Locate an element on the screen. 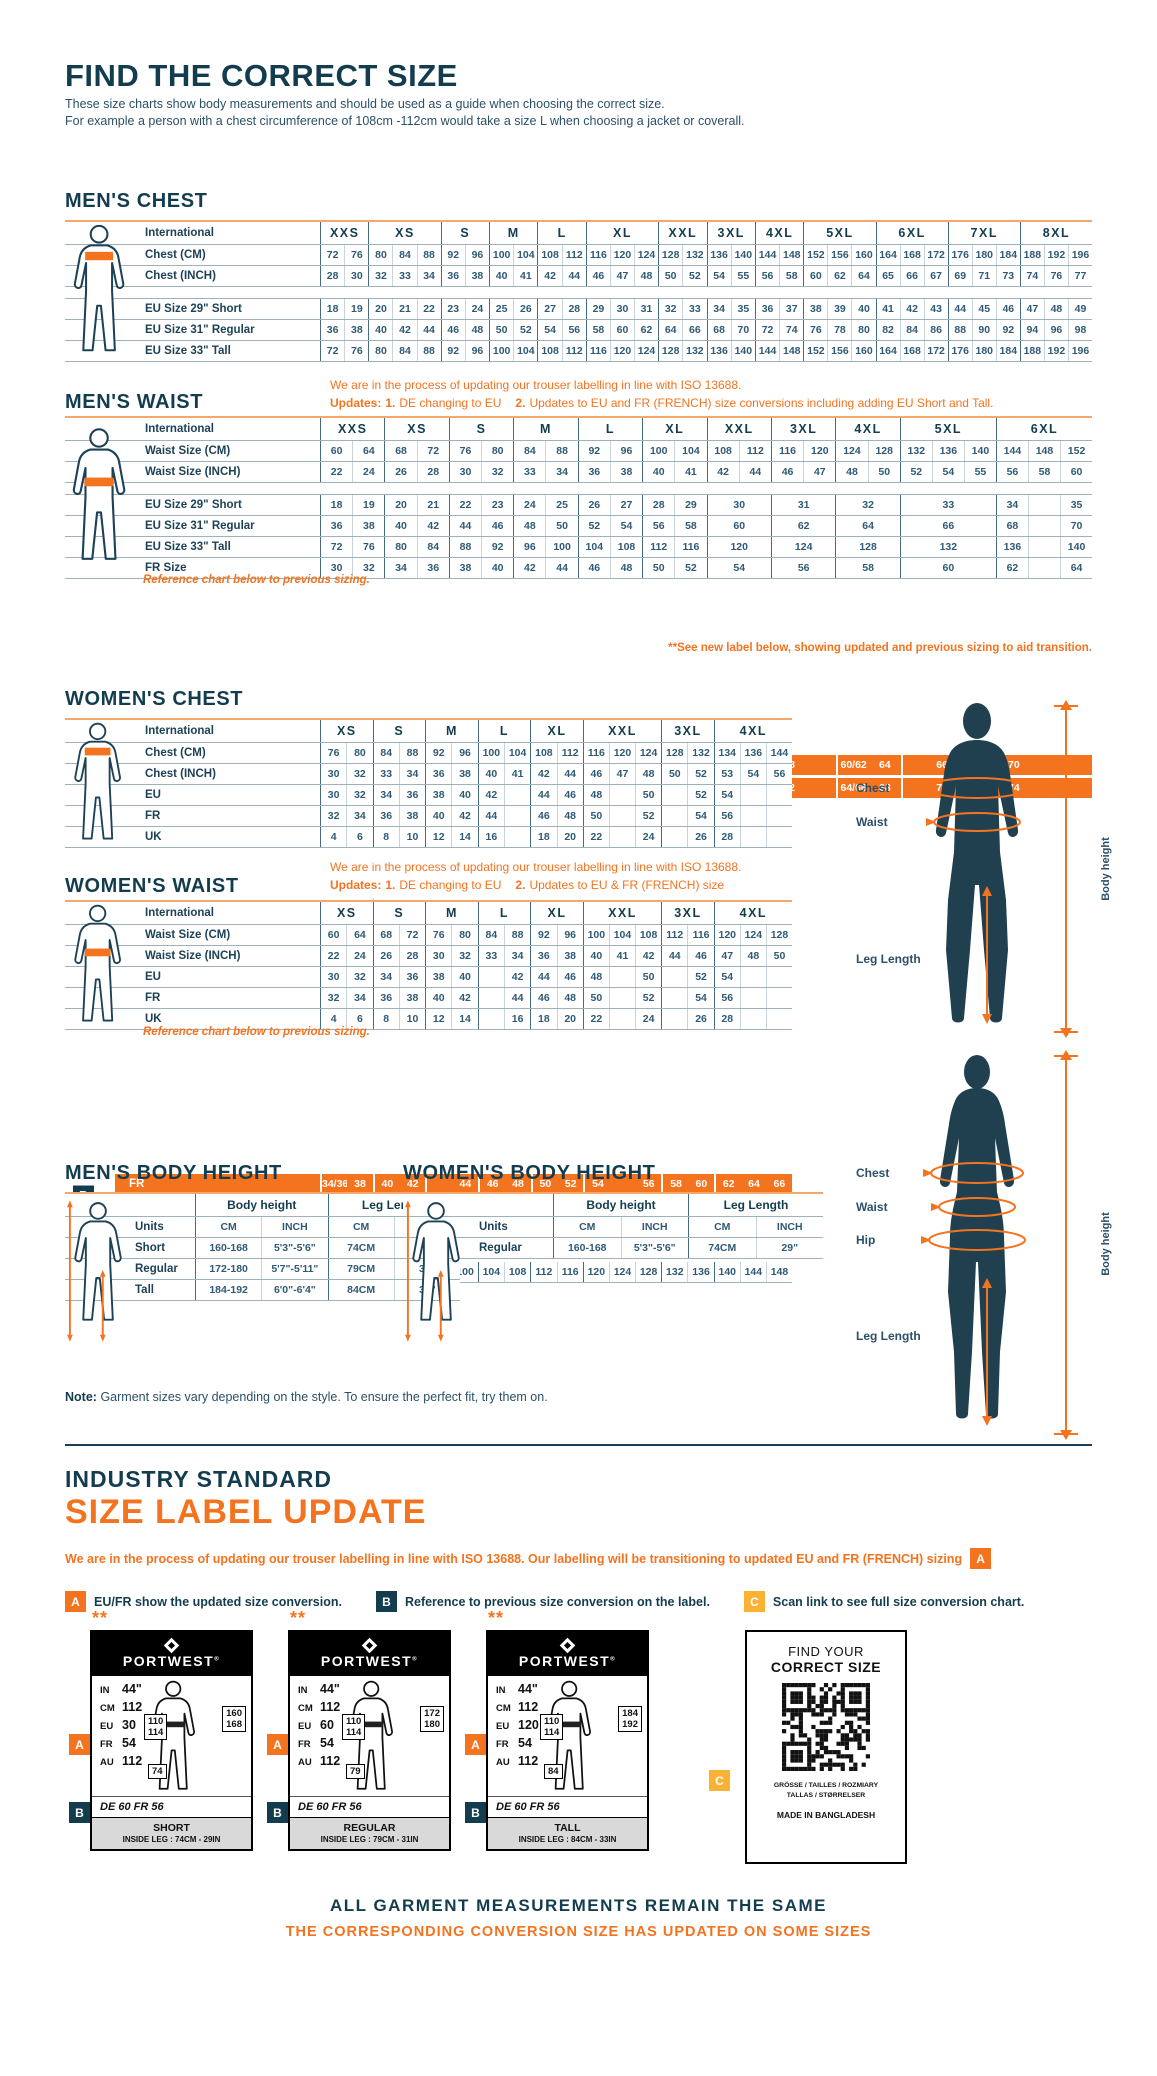  body-height-section: MEN'S BODY HEIGHT Body height Leg L is located at coordinates (578, 1262).